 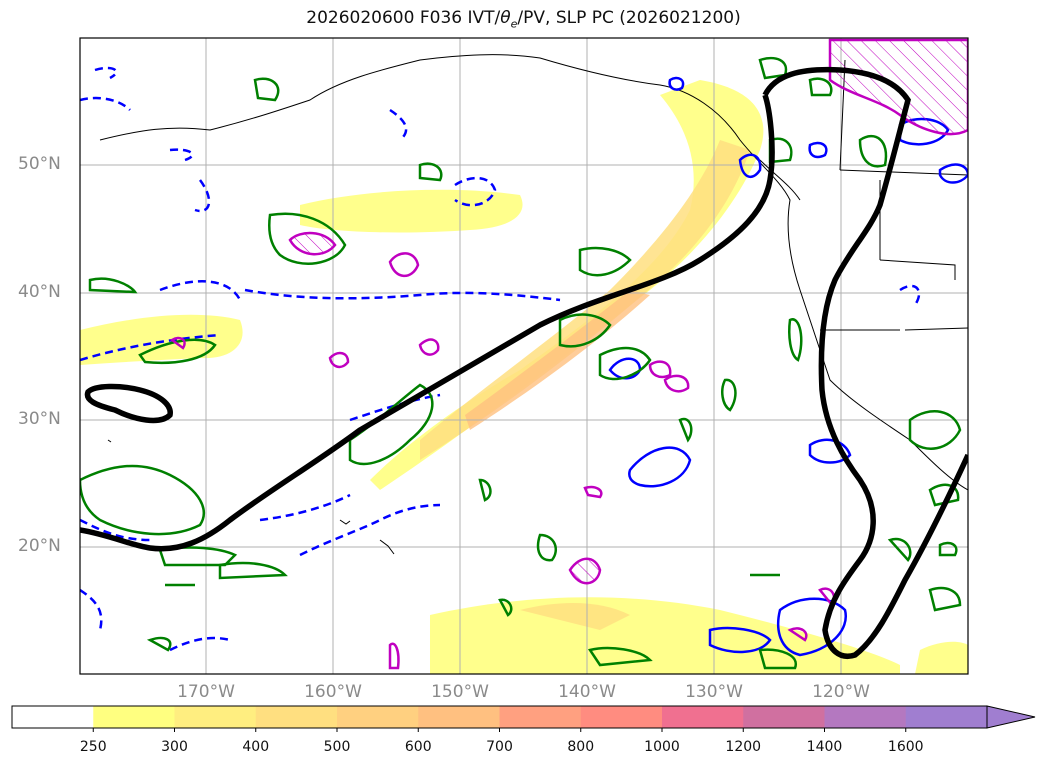 What do you see at coordinates (93, 747) in the screenshot?
I see `colorbar-tick-label: 250` at bounding box center [93, 747].